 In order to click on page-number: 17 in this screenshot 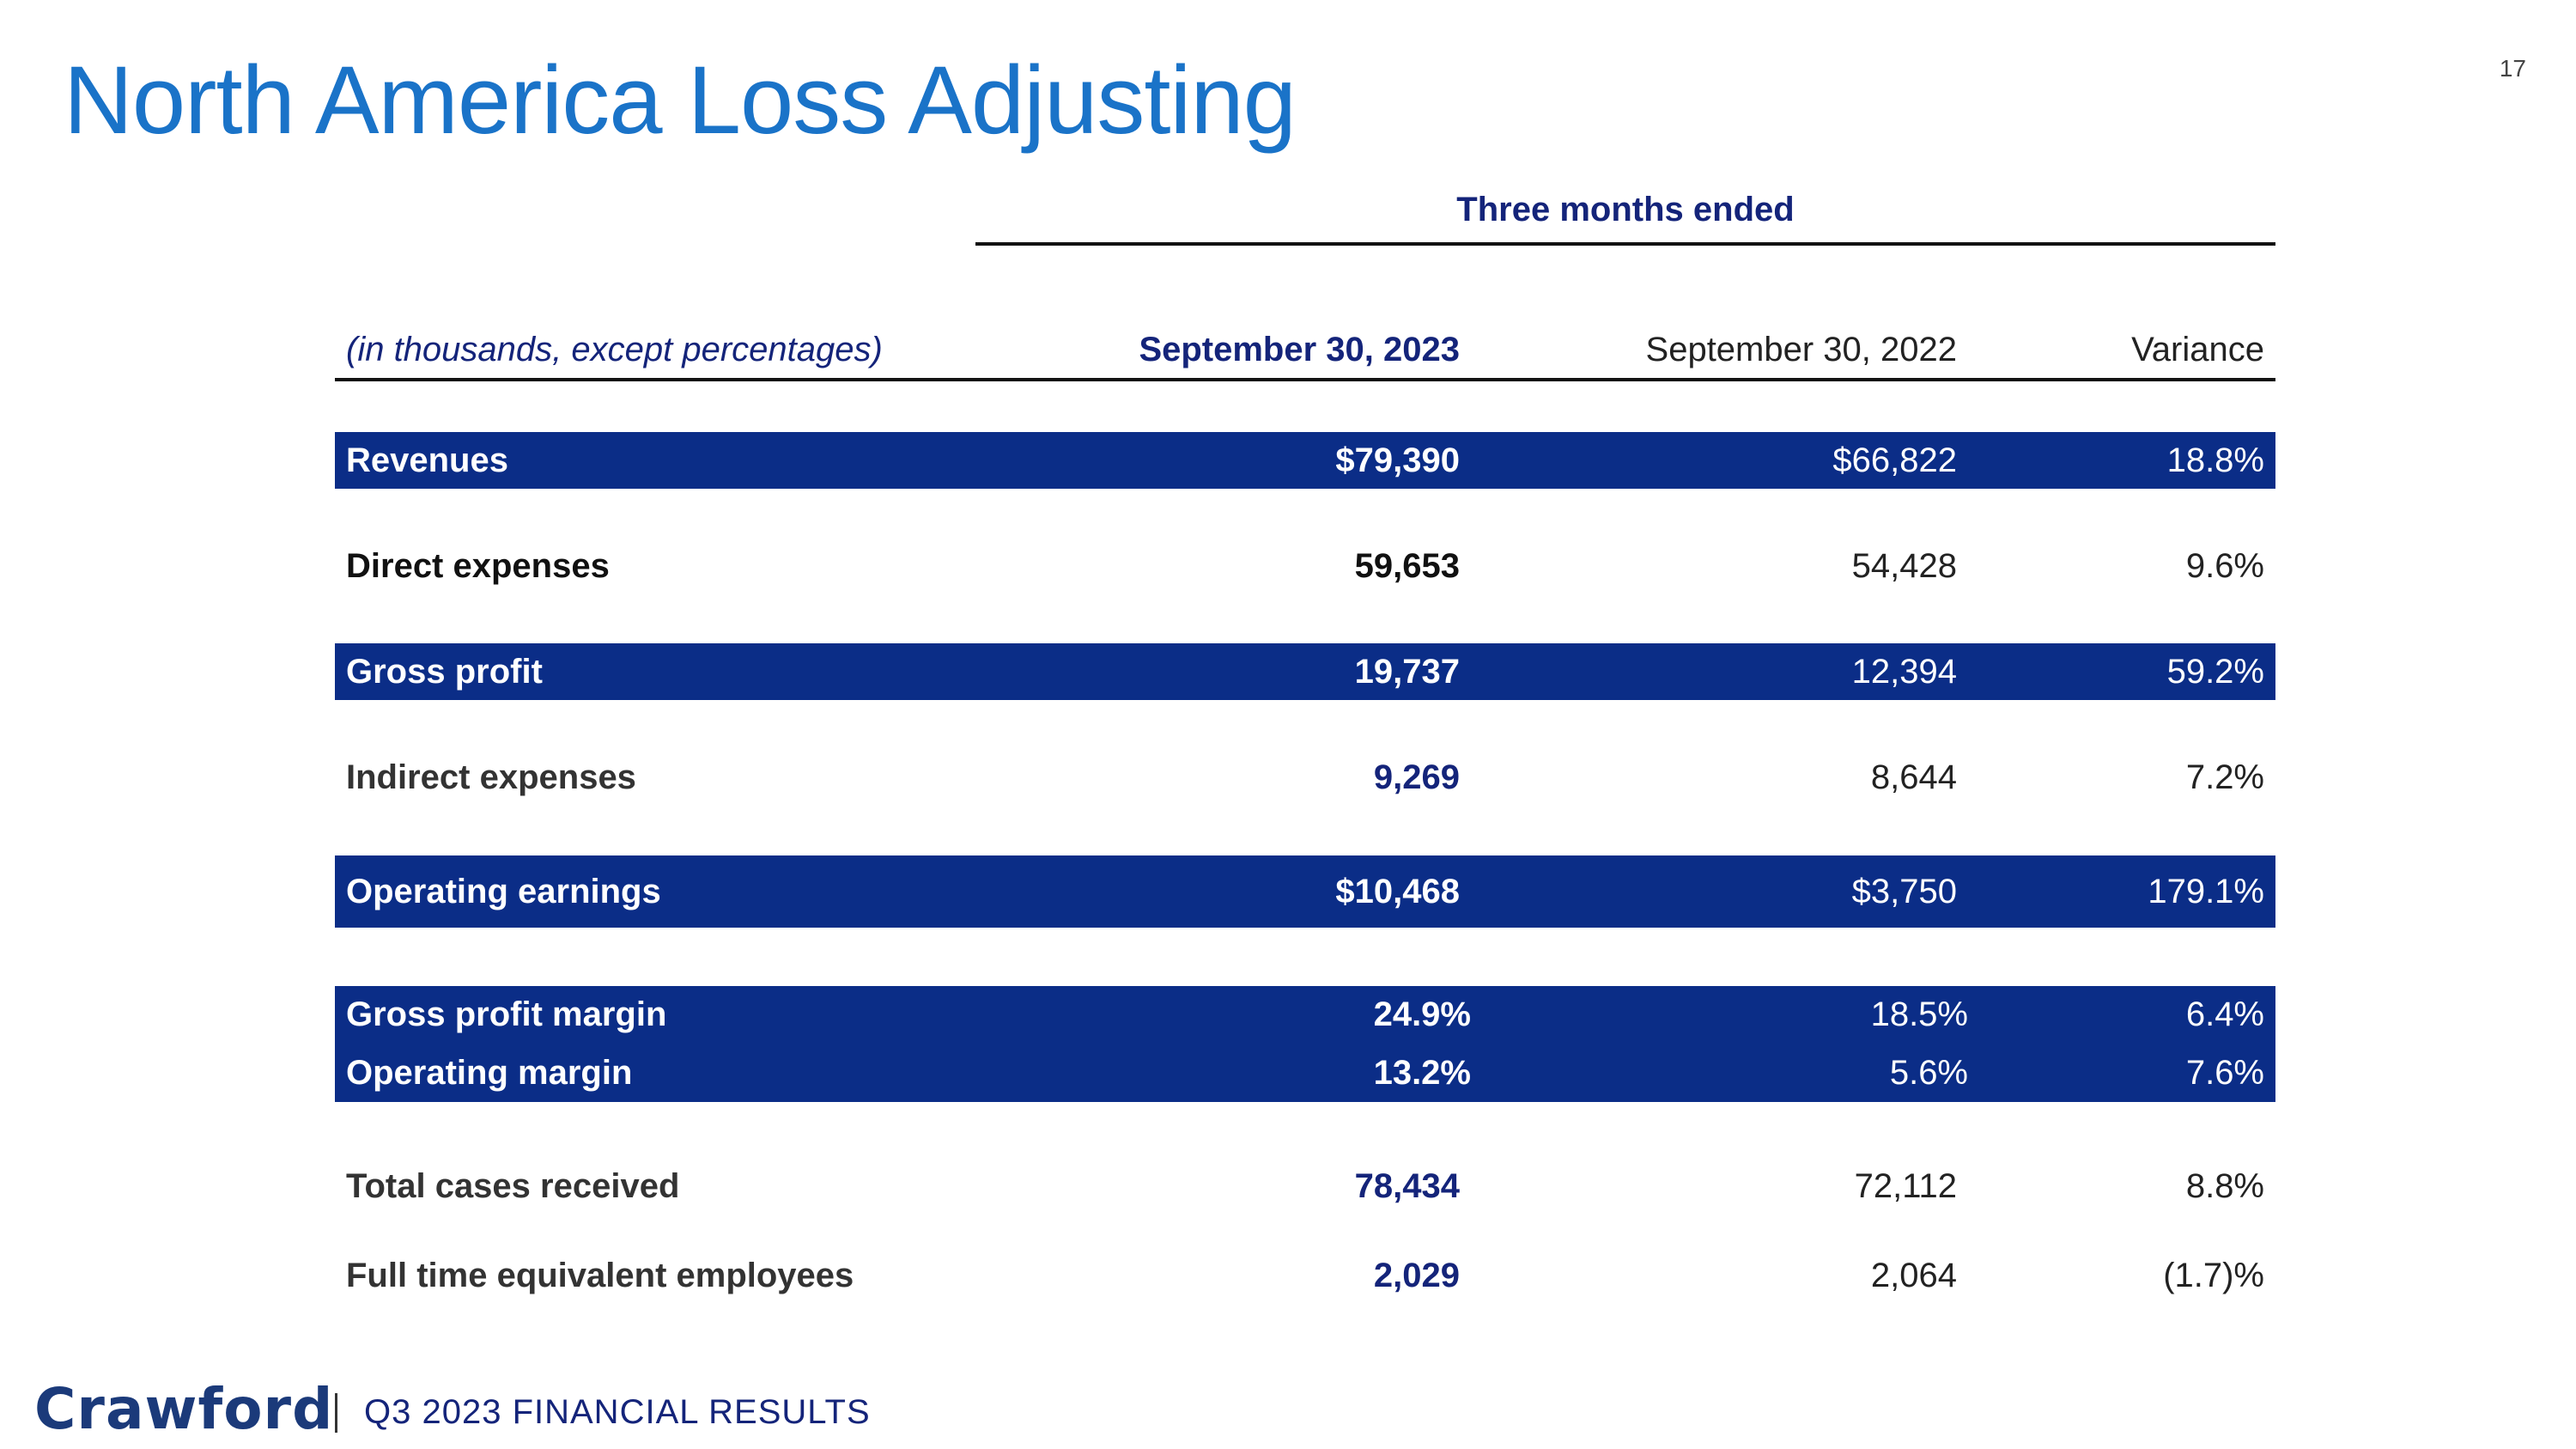, I will do `click(2513, 68)`.